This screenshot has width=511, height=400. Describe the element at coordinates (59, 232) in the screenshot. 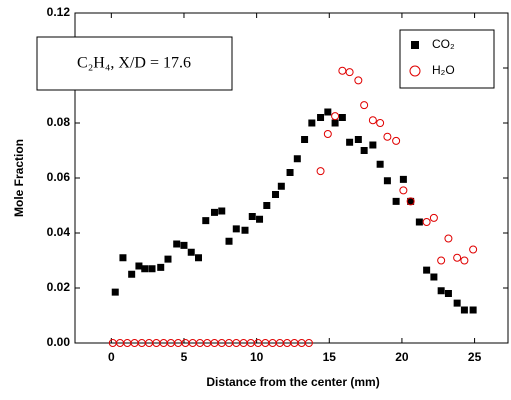

I see `y-tick-label: 0.04` at that location.